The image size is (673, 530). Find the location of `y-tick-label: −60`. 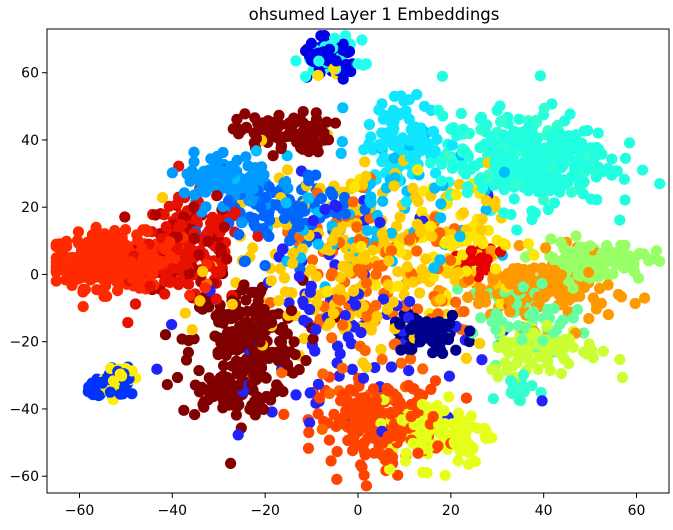

y-tick-label: −60 is located at coordinates (24, 477).